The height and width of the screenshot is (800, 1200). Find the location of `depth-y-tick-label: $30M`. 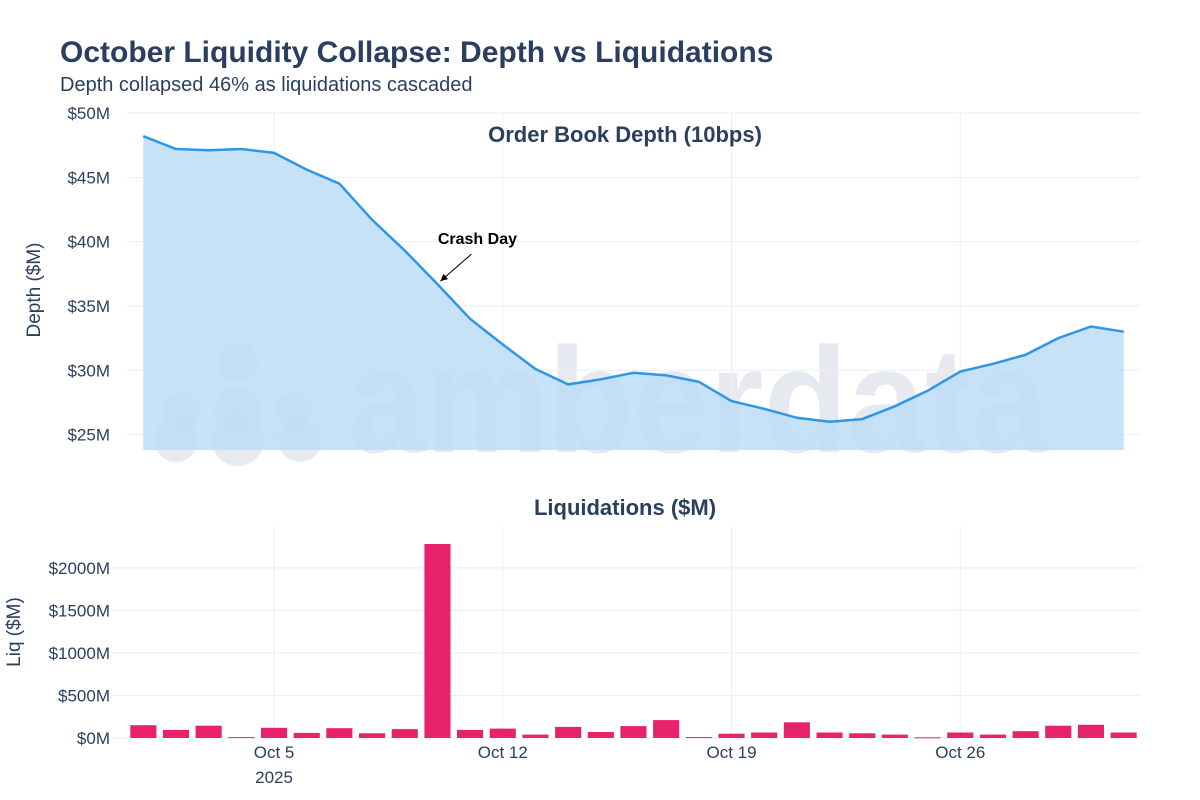

depth-y-tick-label: $30M is located at coordinates (88, 370).